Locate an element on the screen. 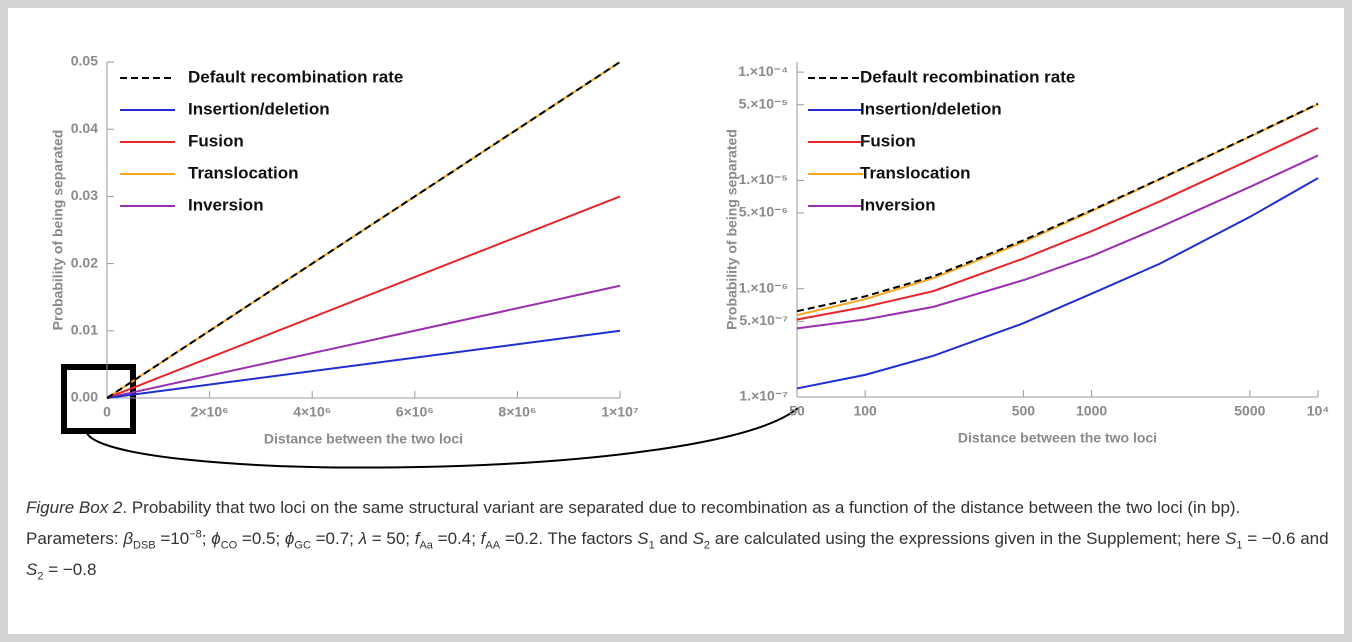  caption-run: ; is located at coordinates (206, 538).